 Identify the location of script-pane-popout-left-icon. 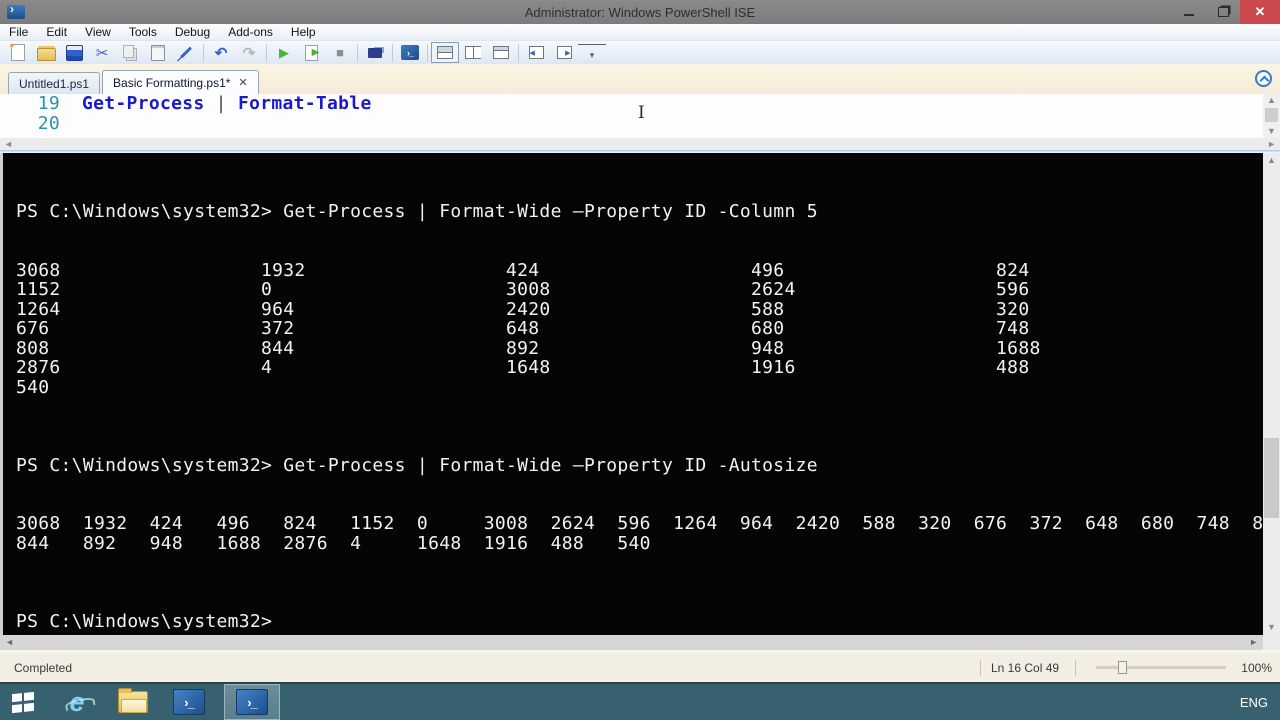
(536, 52).